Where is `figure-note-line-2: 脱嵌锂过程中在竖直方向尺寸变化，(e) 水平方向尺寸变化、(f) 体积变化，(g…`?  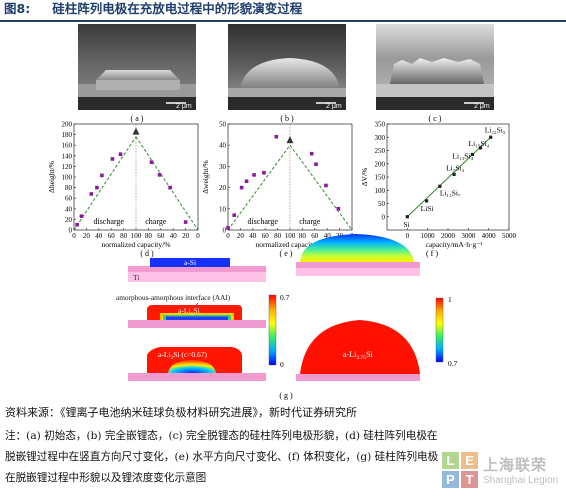
figure-note-line-2: 脱嵌锂过程中在竖直方向尺寸变化，(e) 水平方向尺寸变化、(f) 体积变化，(g… is located at coordinates (222, 457).